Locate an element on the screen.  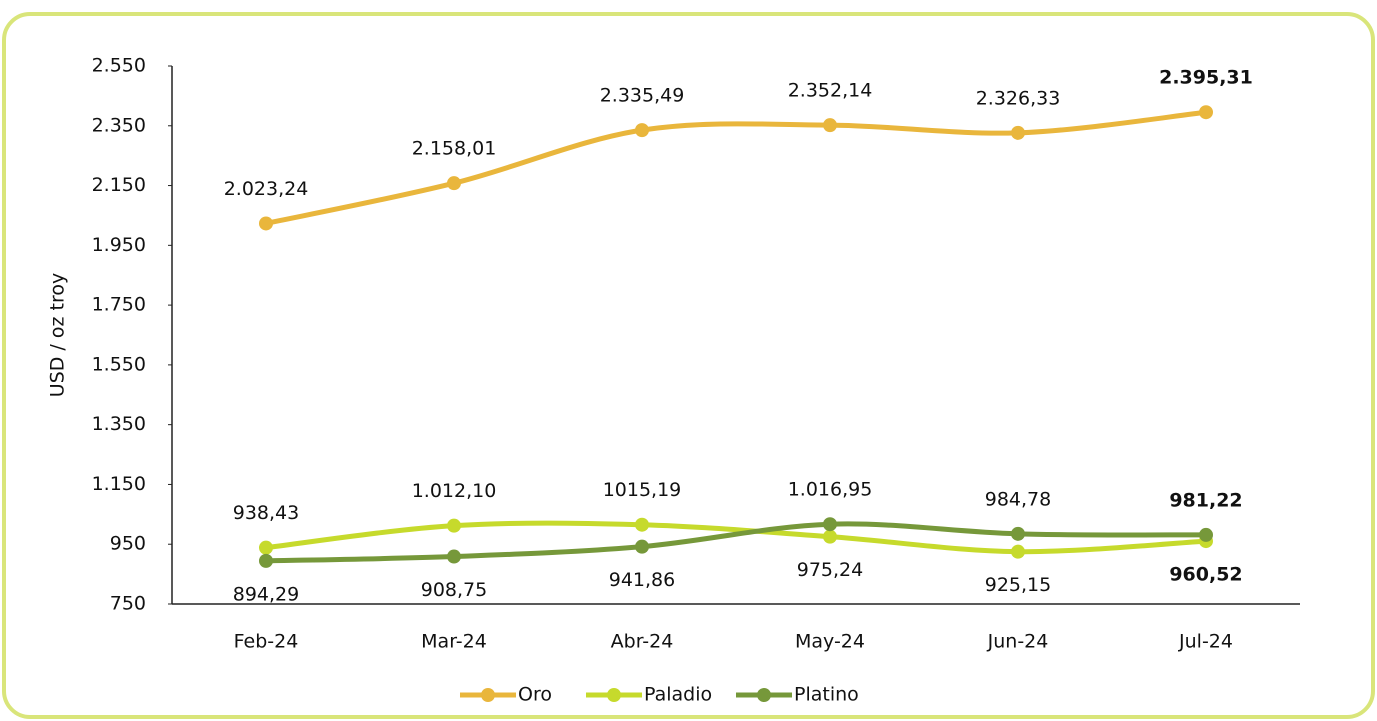
data-label: 2.395,31 is located at coordinates (1206, 78).